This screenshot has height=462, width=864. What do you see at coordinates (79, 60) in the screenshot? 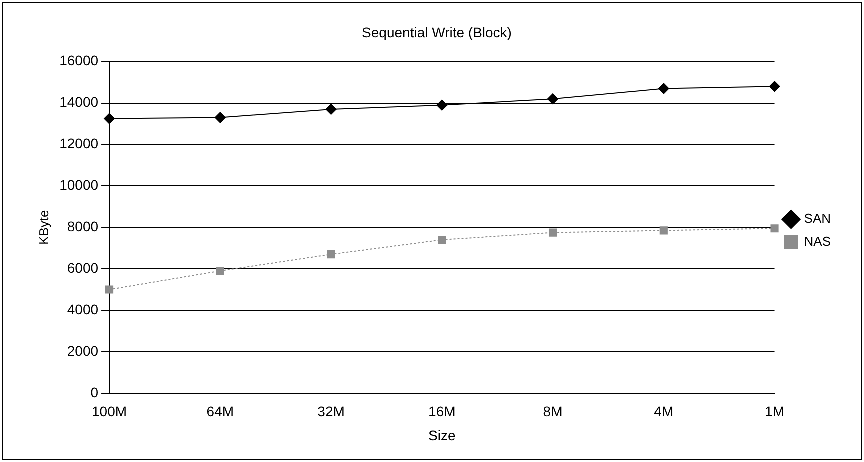
I see `y-tick-label: 16000` at bounding box center [79, 60].